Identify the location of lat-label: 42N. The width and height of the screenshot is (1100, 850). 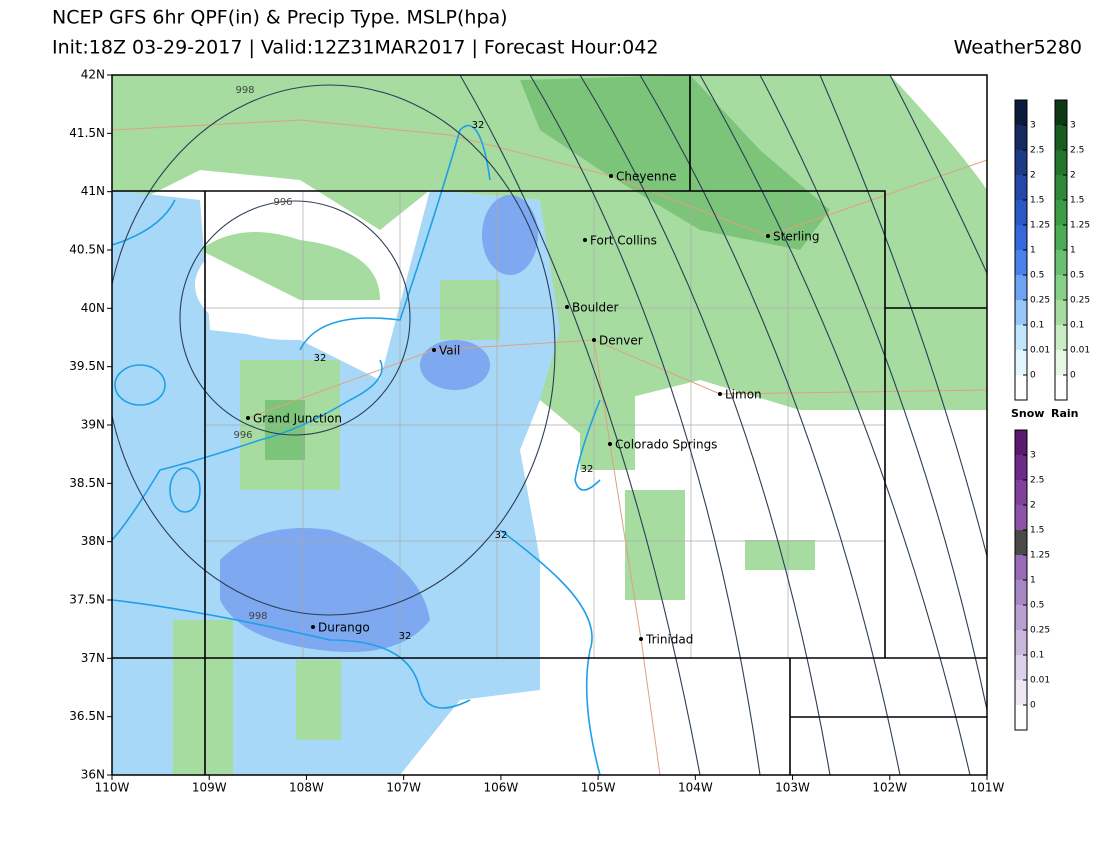
(93, 75).